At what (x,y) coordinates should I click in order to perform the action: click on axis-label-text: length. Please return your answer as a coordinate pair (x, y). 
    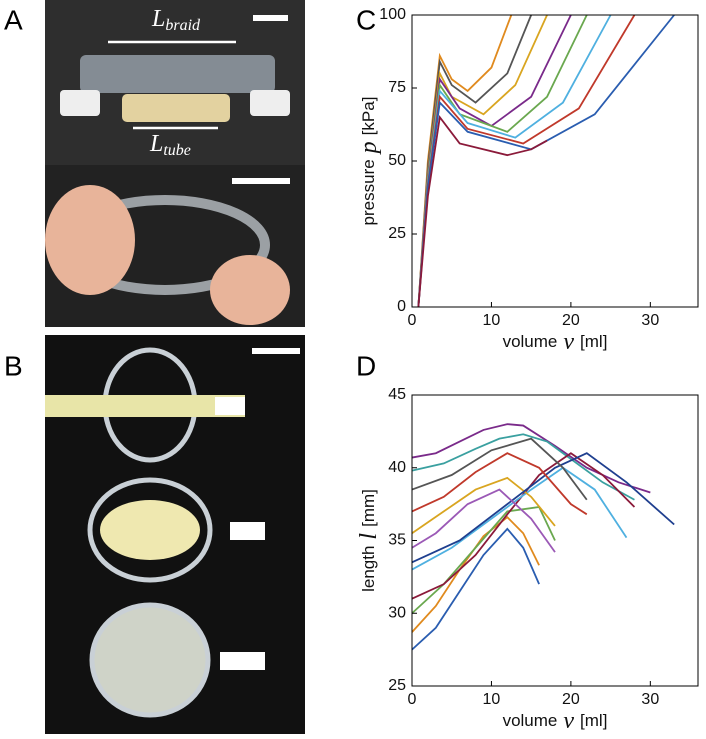
    Looking at the image, I should click on (368, 569).